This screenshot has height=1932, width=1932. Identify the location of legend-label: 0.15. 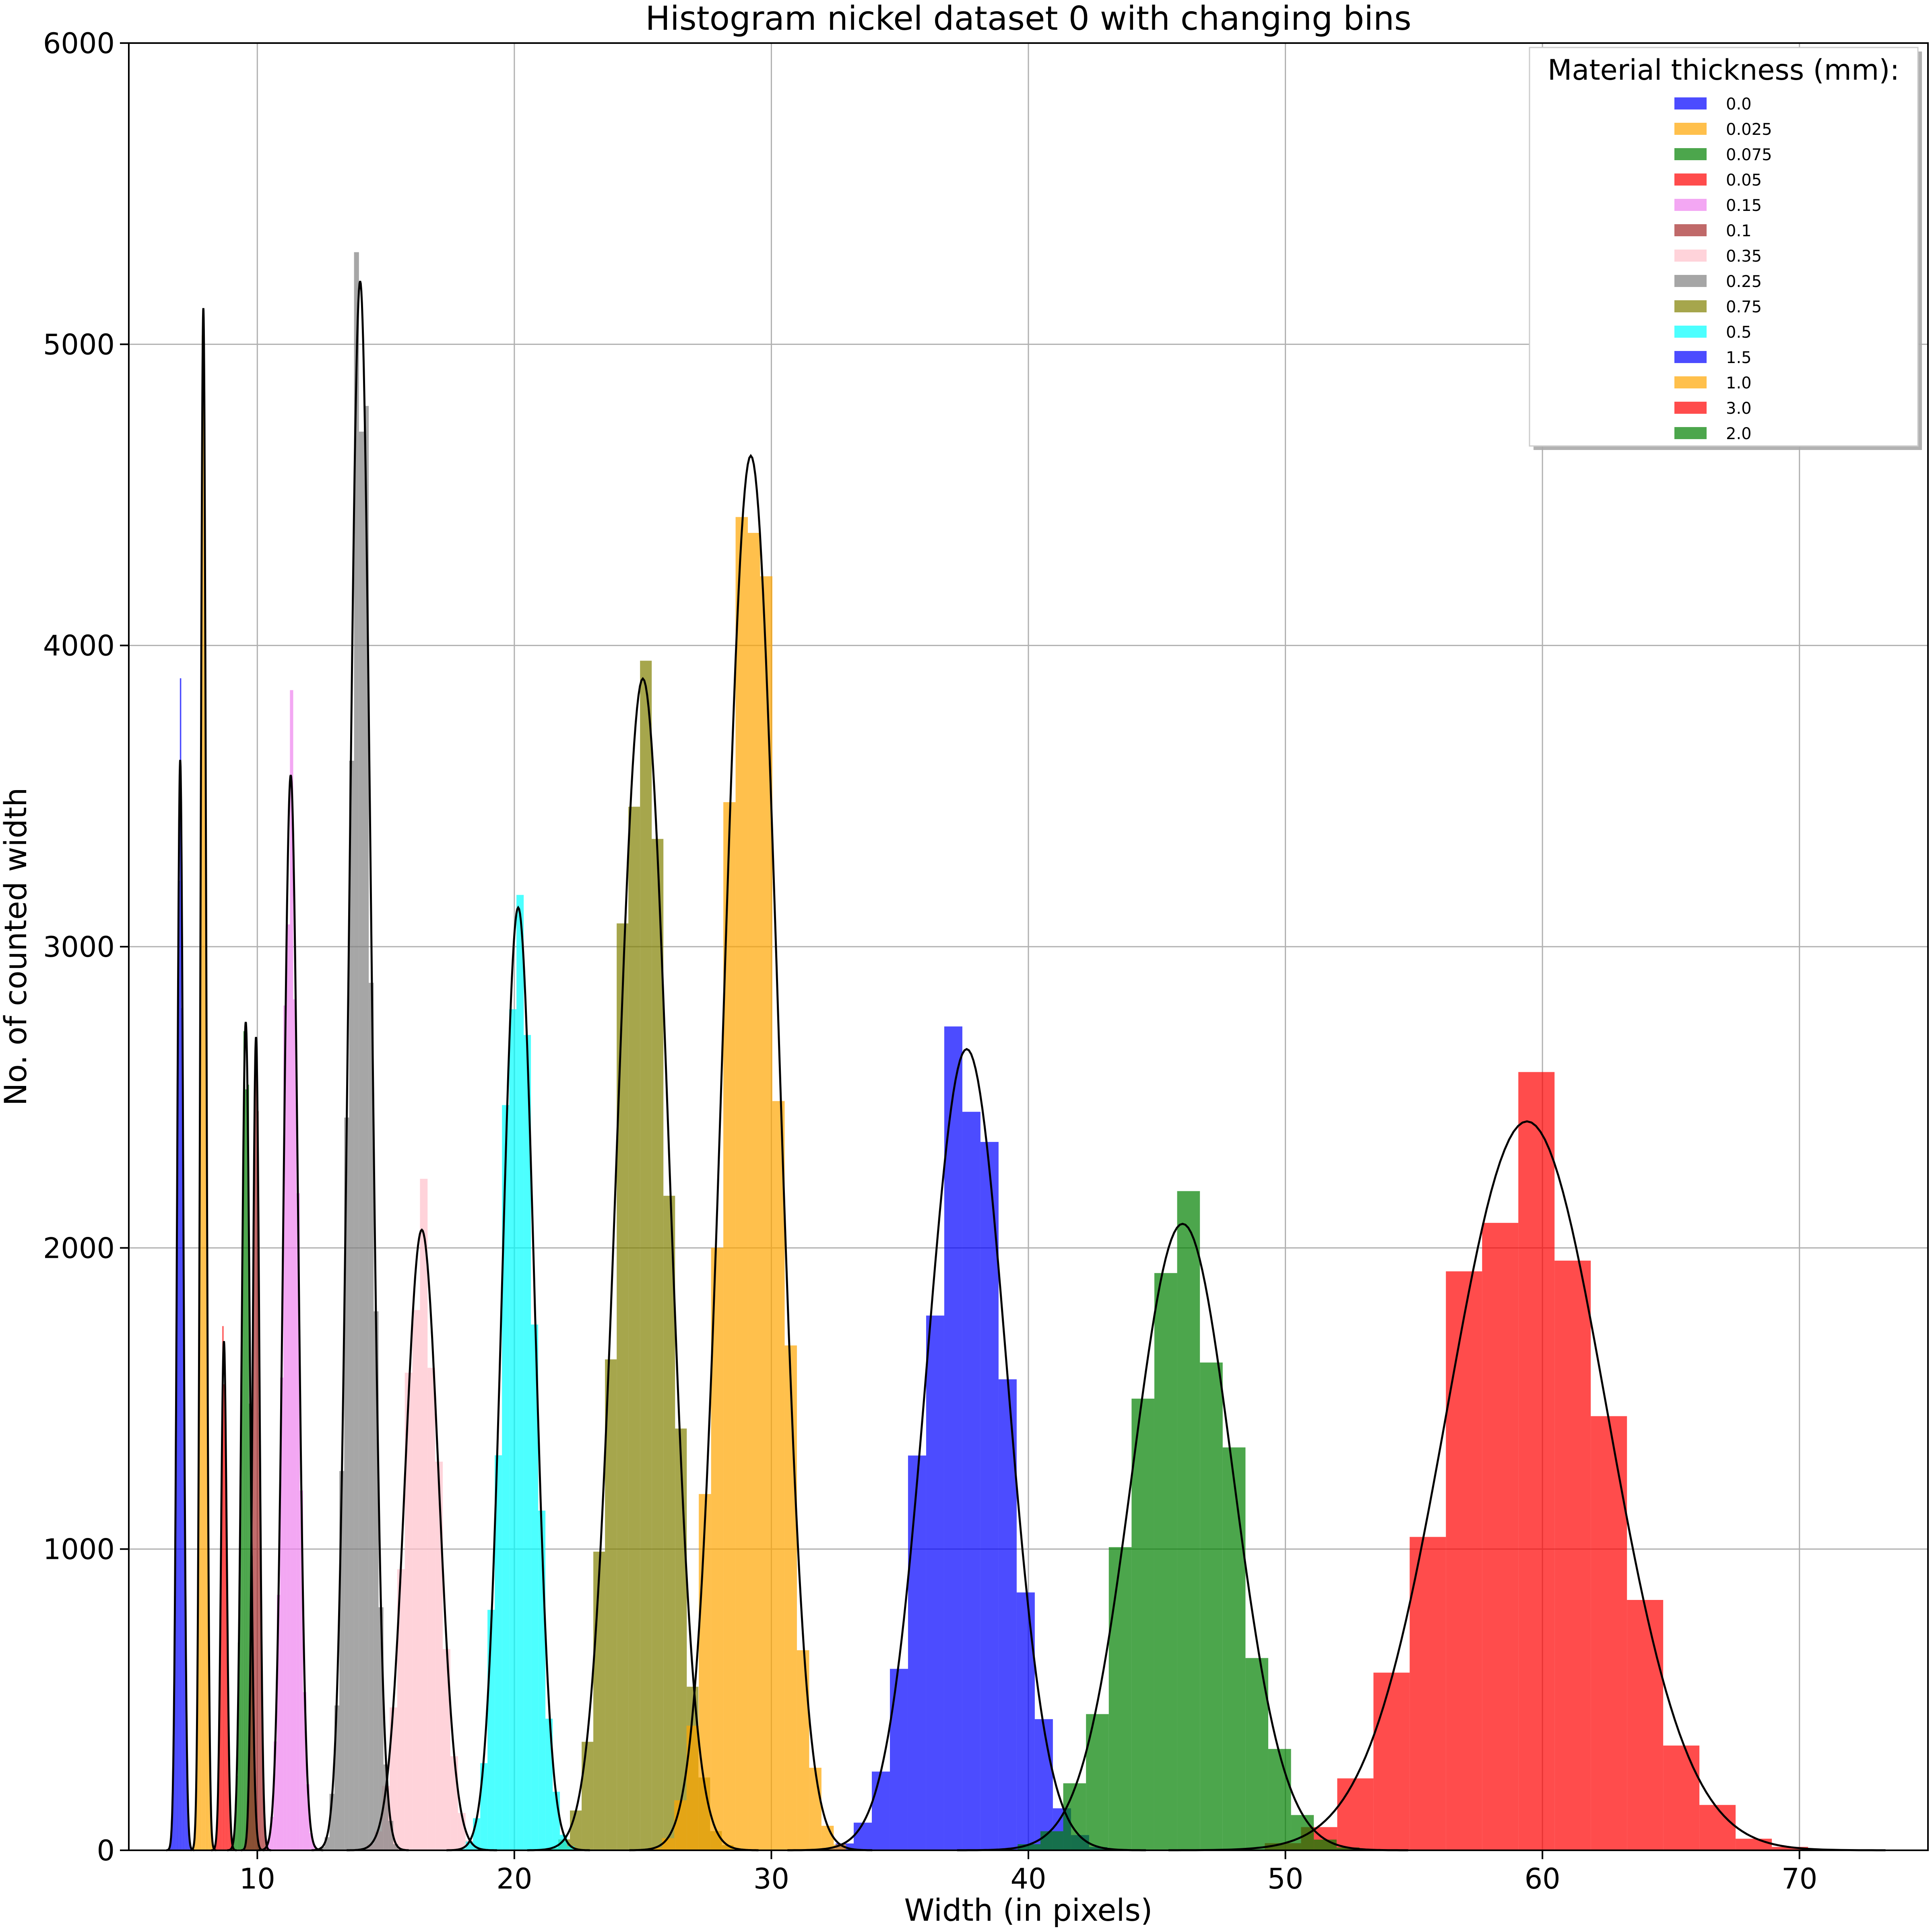
(1744, 205).